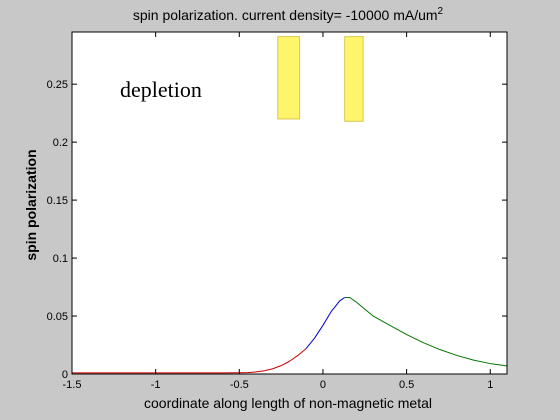 This screenshot has width=560, height=420. I want to click on y-axis-label: spin polarization, so click(31, 204).